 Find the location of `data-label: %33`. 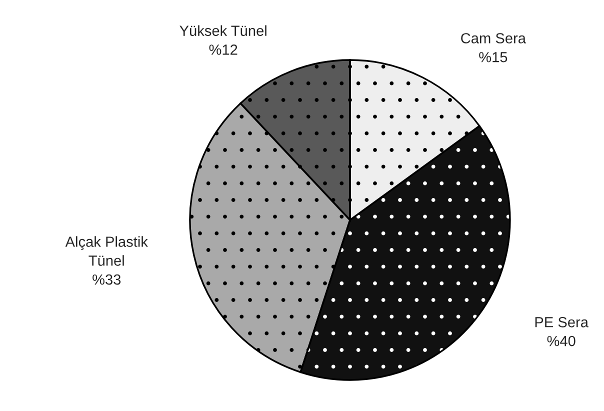

data-label: %33 is located at coordinates (106, 279).